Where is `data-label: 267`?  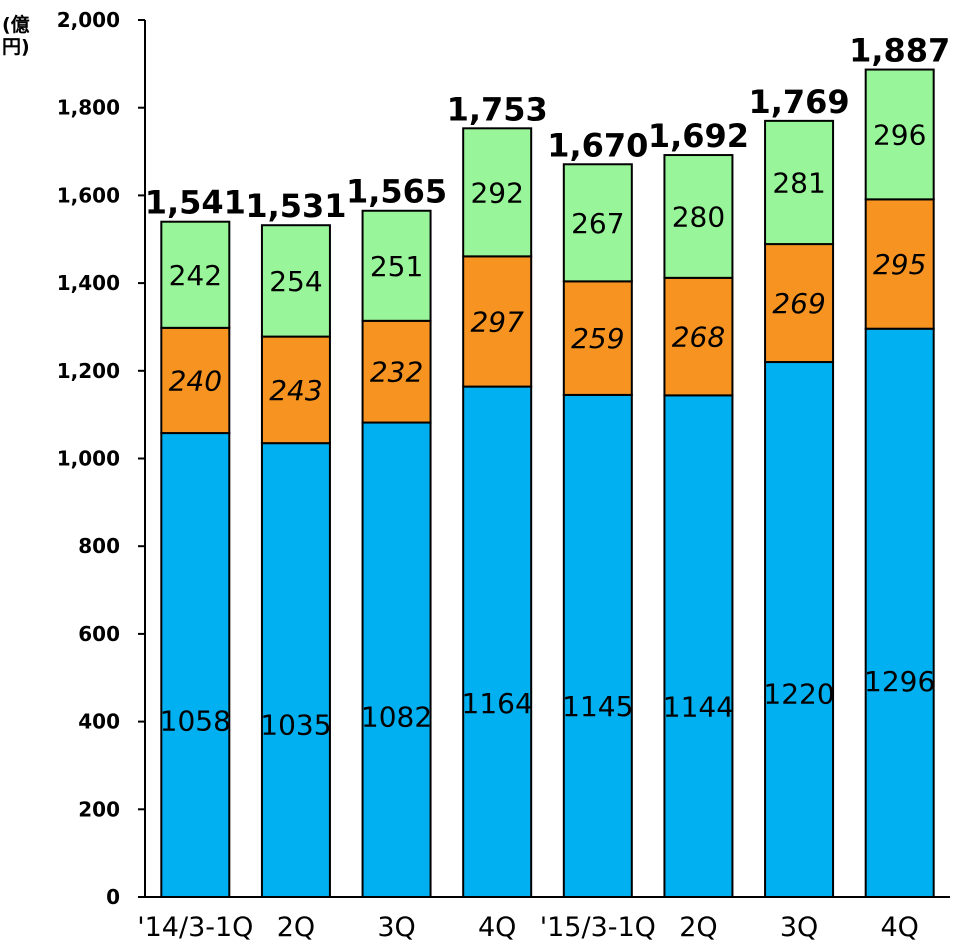 data-label: 267 is located at coordinates (597, 223).